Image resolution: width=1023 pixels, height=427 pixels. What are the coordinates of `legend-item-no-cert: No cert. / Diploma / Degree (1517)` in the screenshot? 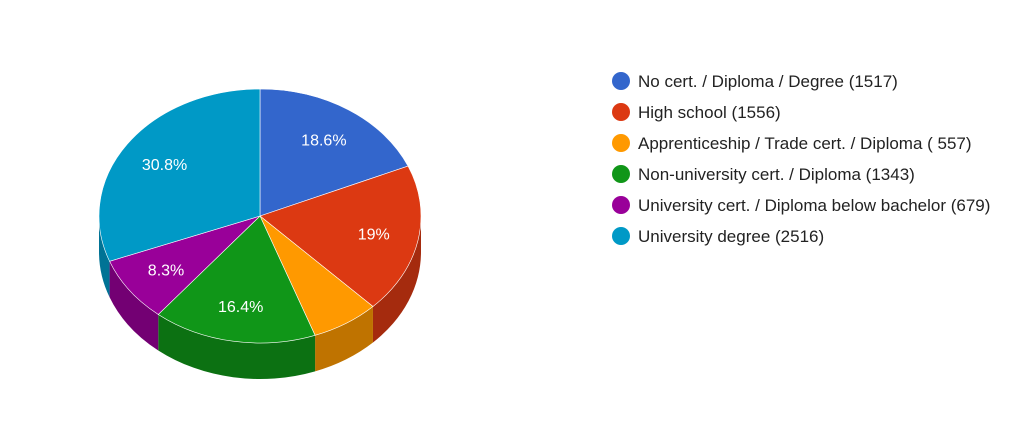 It's located at (807, 81).